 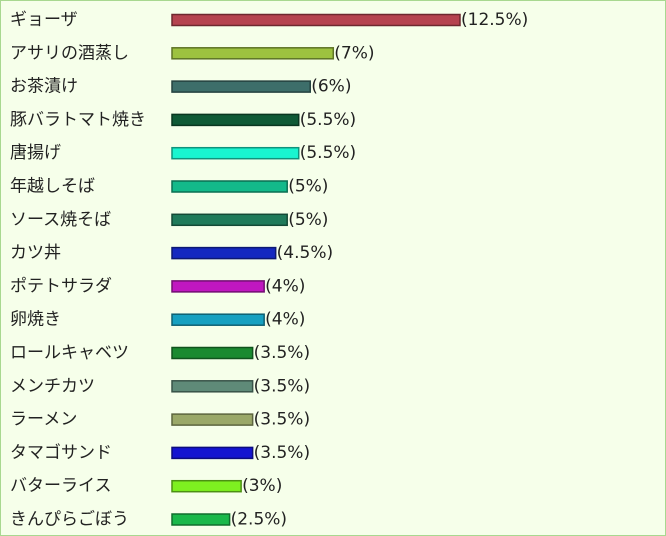 I want to click on category-label: きんぴらごぼう, so click(x=69, y=520).